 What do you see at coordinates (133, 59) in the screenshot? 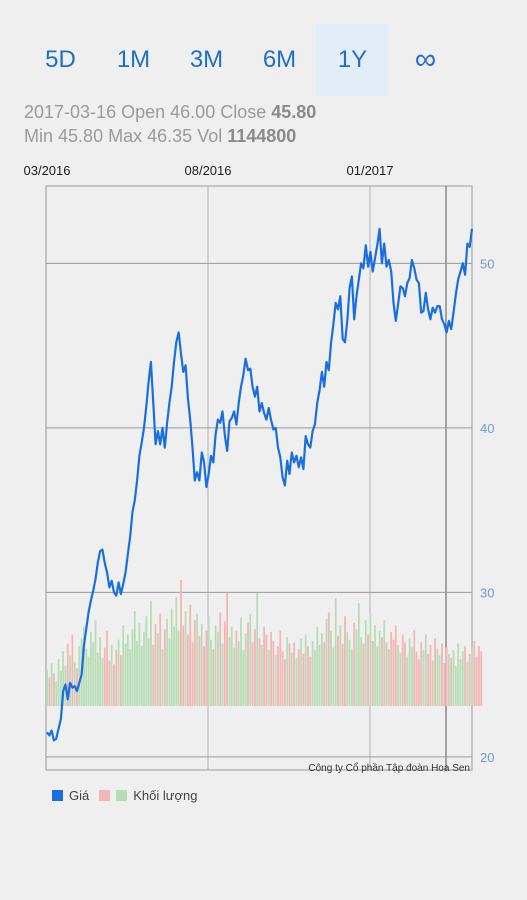
I see `tab-1m: 1M` at bounding box center [133, 59].